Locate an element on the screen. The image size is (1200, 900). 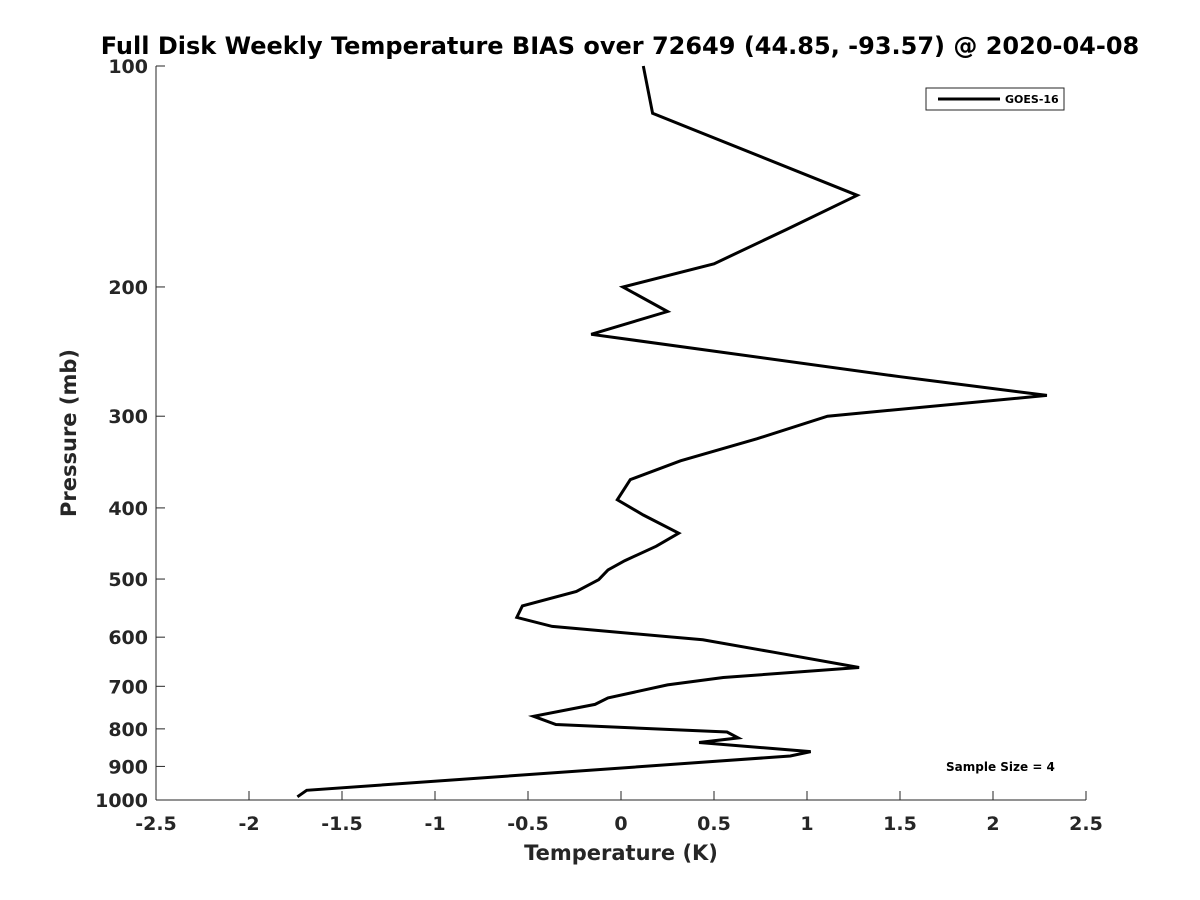
y-tick-label: 300 is located at coordinates (128, 417).